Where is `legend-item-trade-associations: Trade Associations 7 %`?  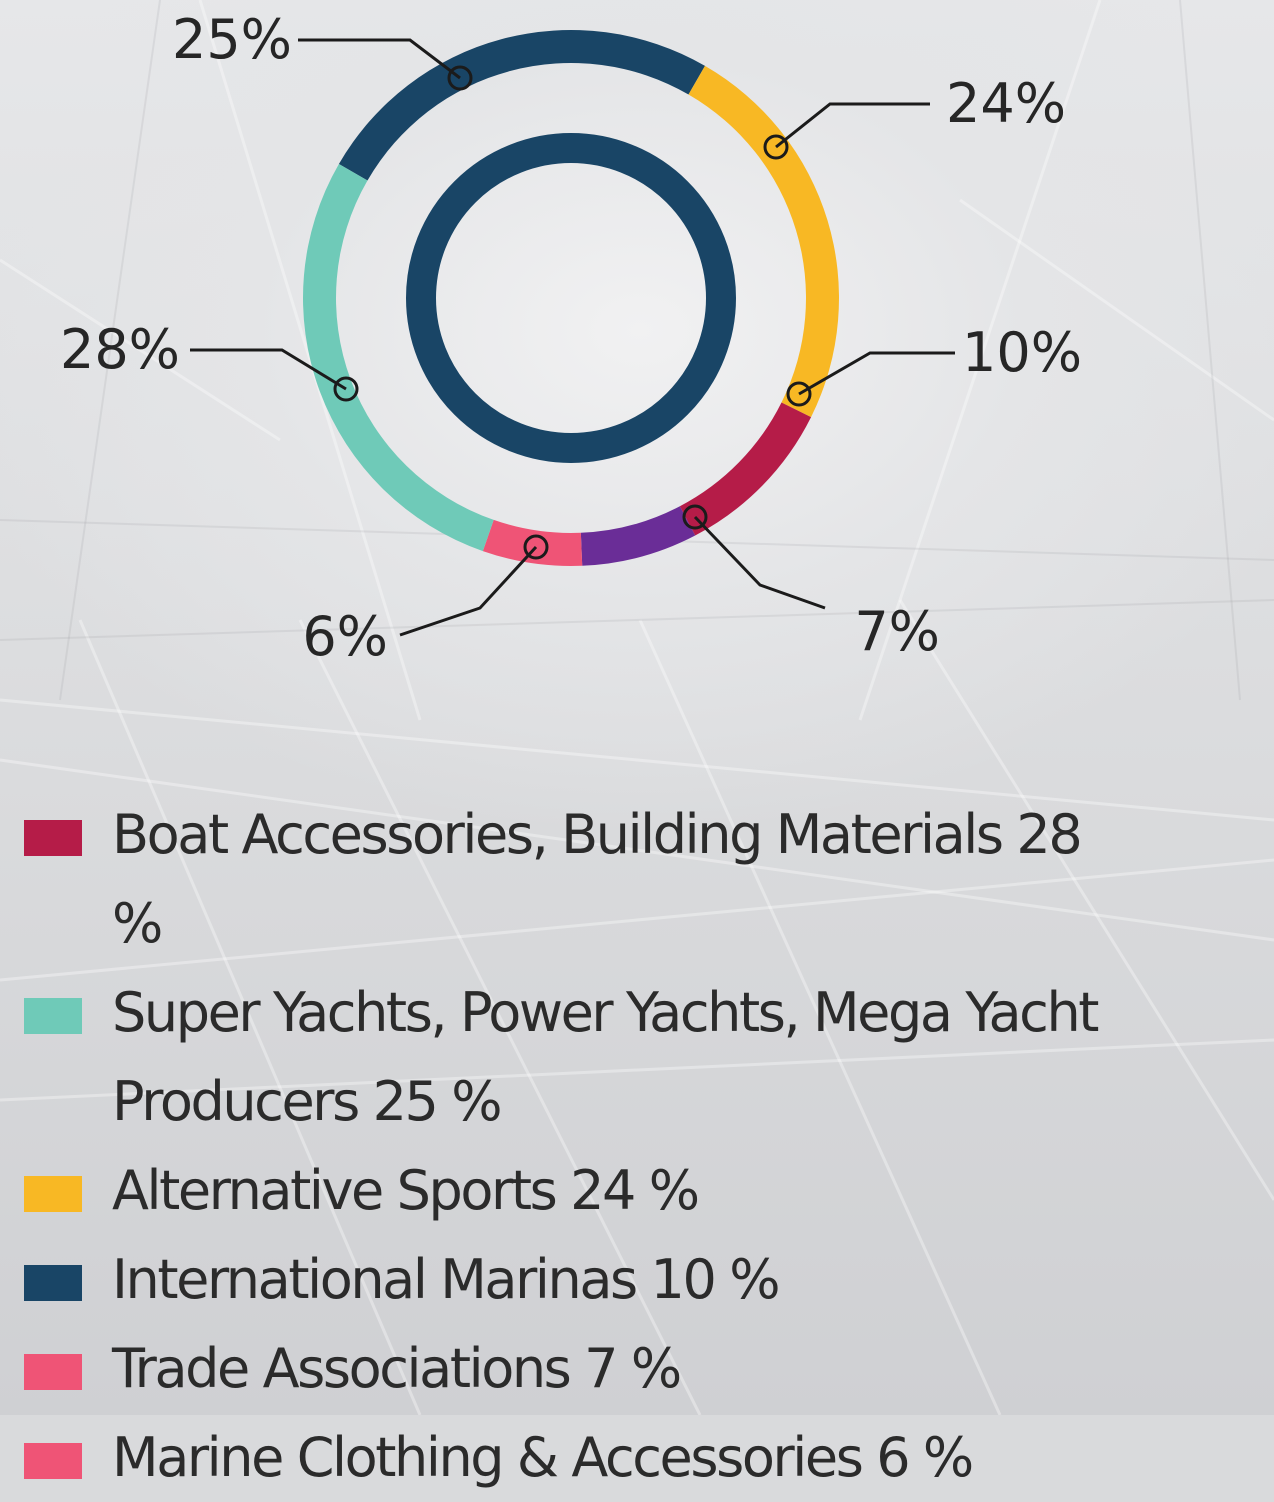 legend-item-trade-associations: Trade Associations 7 % is located at coordinates (644, 1368).